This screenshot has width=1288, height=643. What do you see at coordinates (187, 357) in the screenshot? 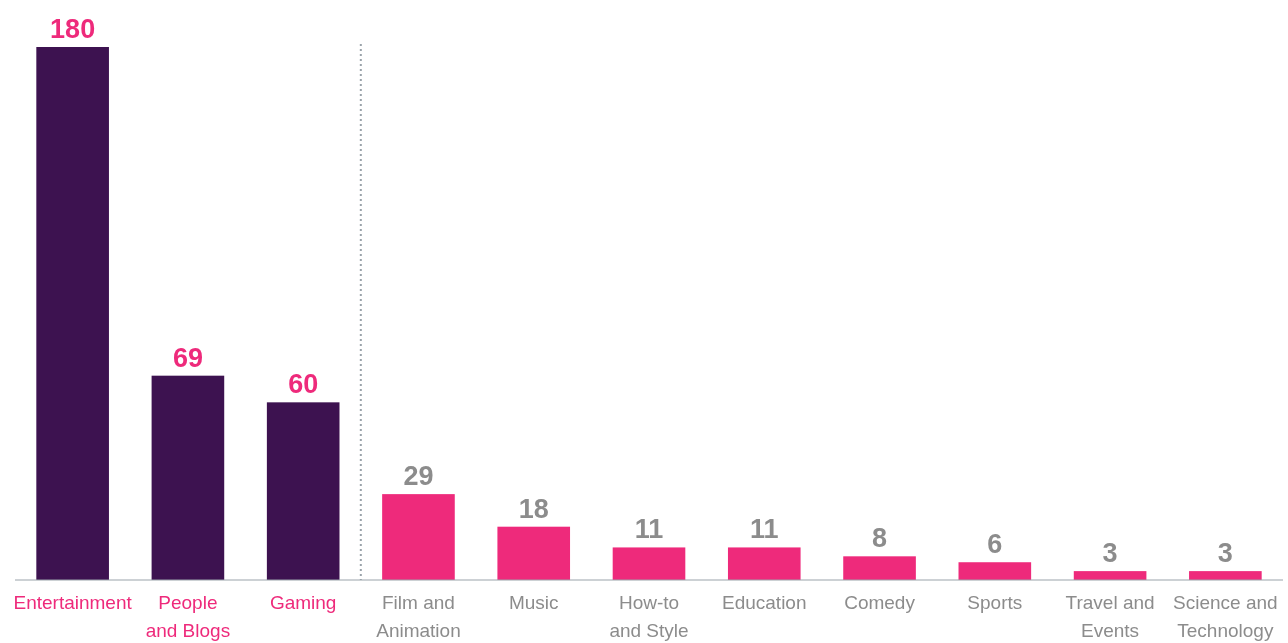
I see `data-label: 69` at bounding box center [187, 357].